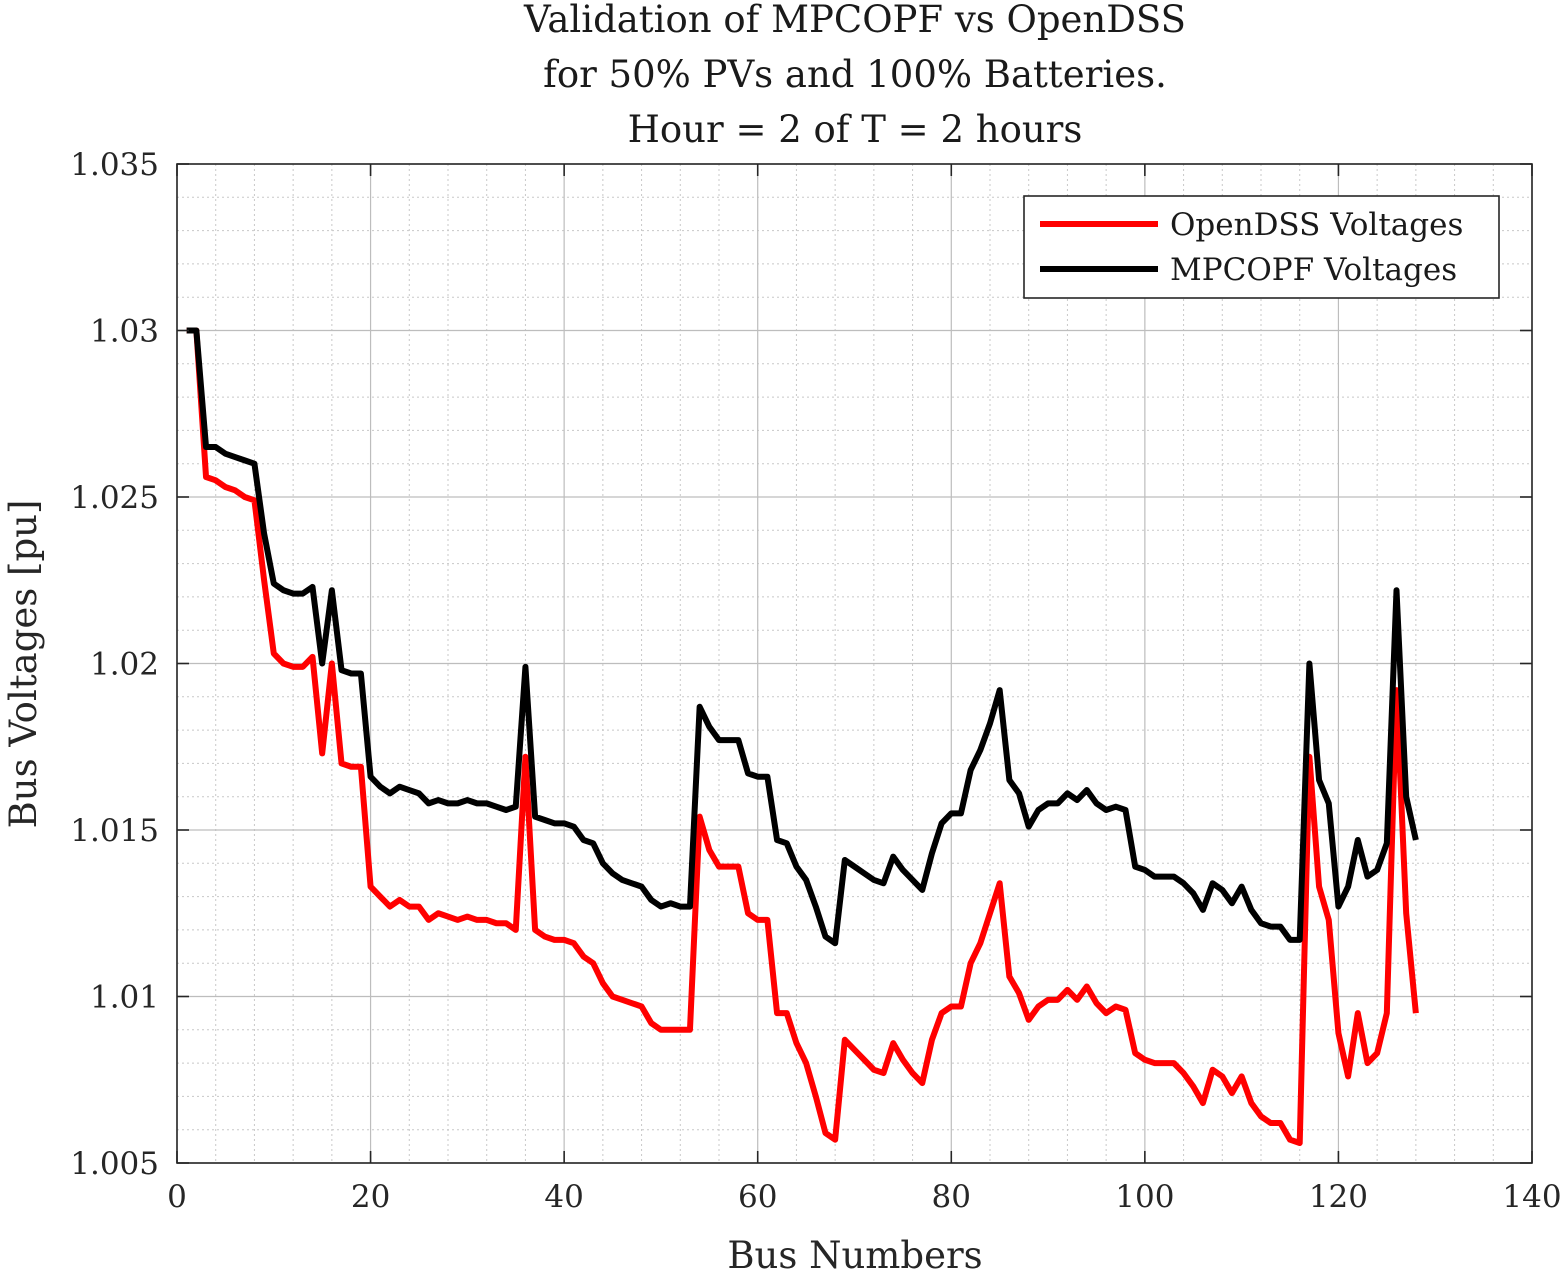 This screenshot has height=1274, width=1564. Describe the element at coordinates (114, 498) in the screenshot. I see `y-tick-label: 1.025` at that location.